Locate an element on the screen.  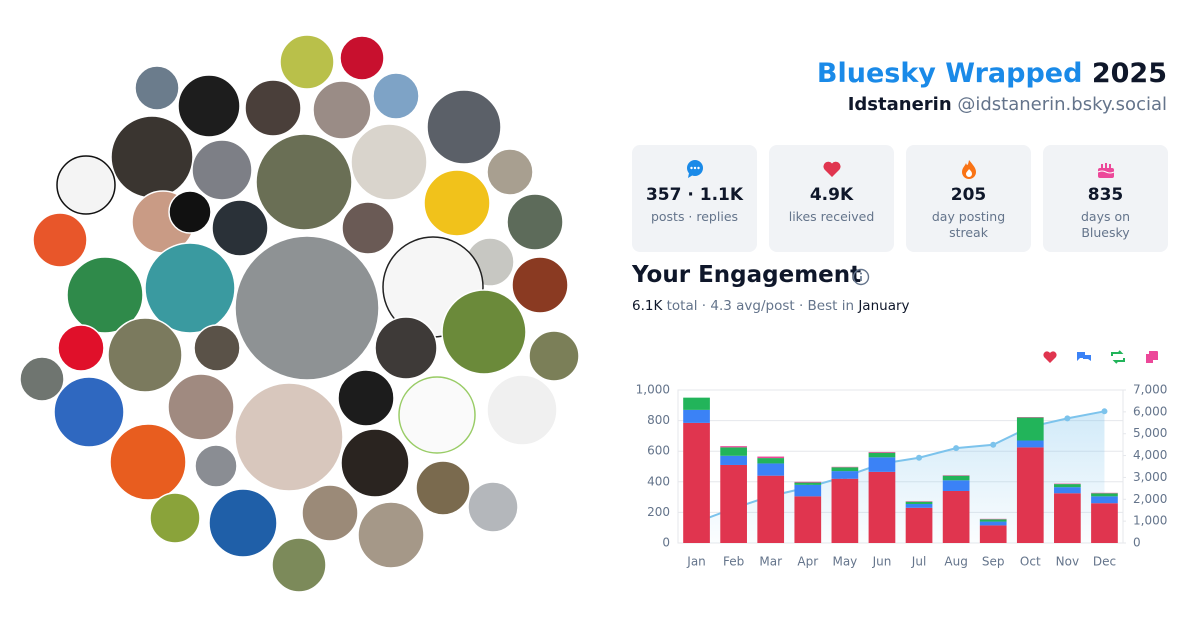
stat-value: 205 is located at coordinates (968, 195).